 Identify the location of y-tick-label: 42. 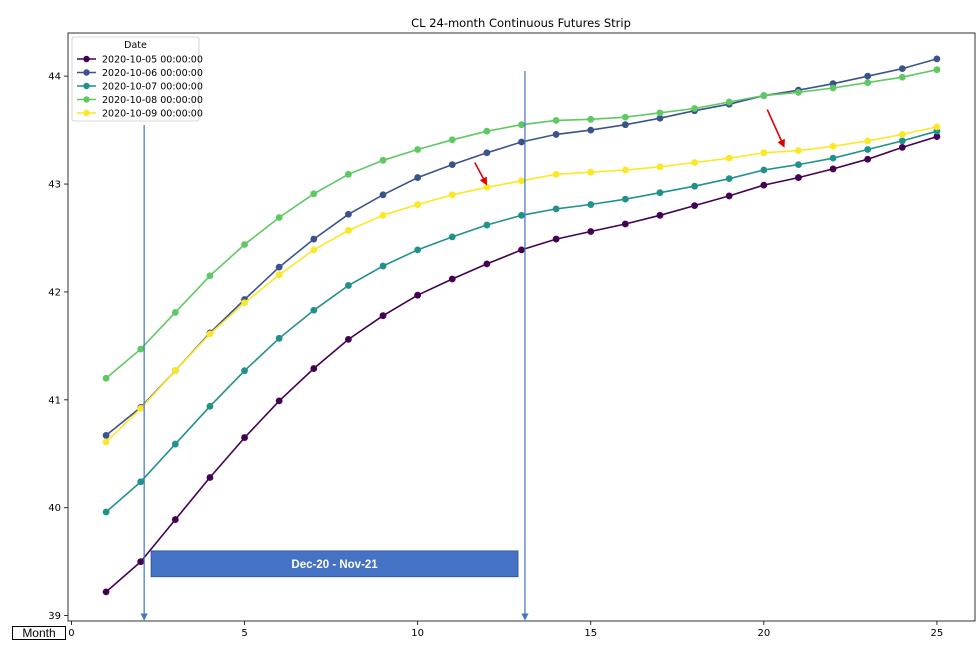
(54, 292).